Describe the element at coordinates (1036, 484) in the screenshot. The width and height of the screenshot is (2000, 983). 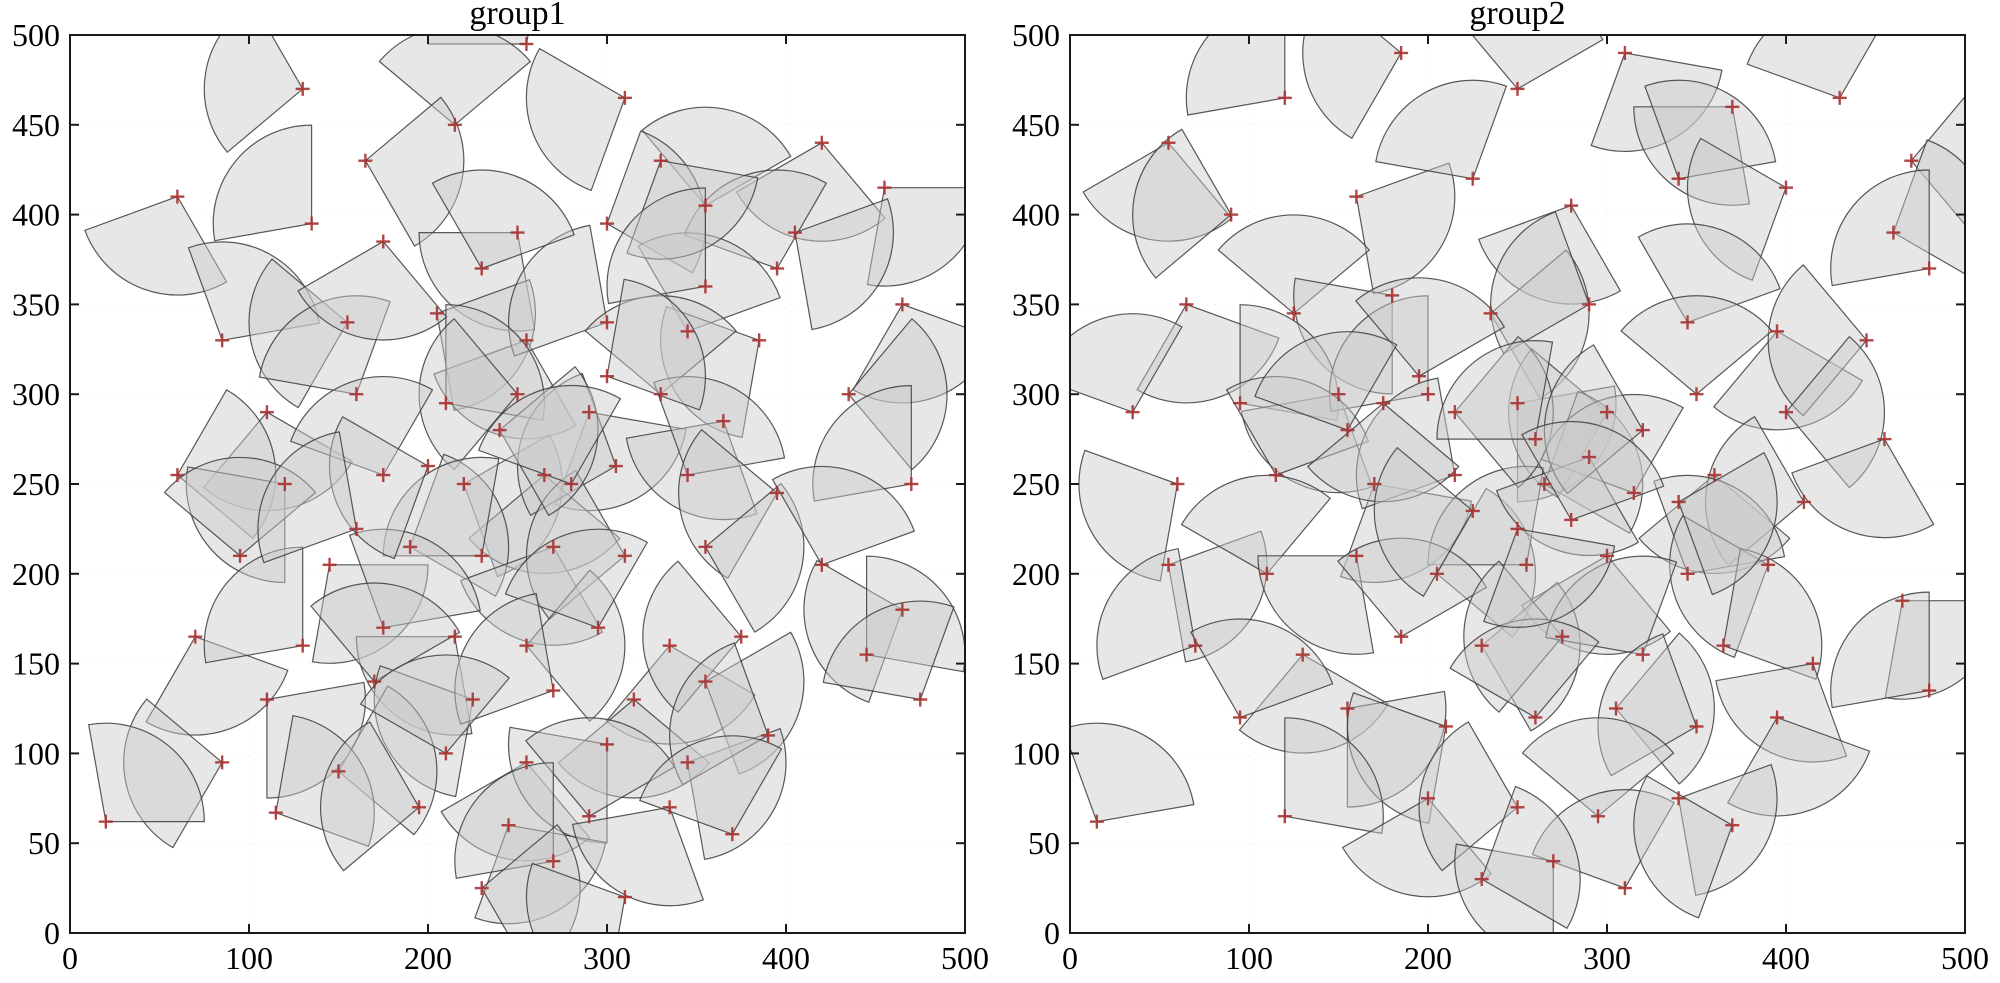
I see `y-tick-label: 250` at that location.